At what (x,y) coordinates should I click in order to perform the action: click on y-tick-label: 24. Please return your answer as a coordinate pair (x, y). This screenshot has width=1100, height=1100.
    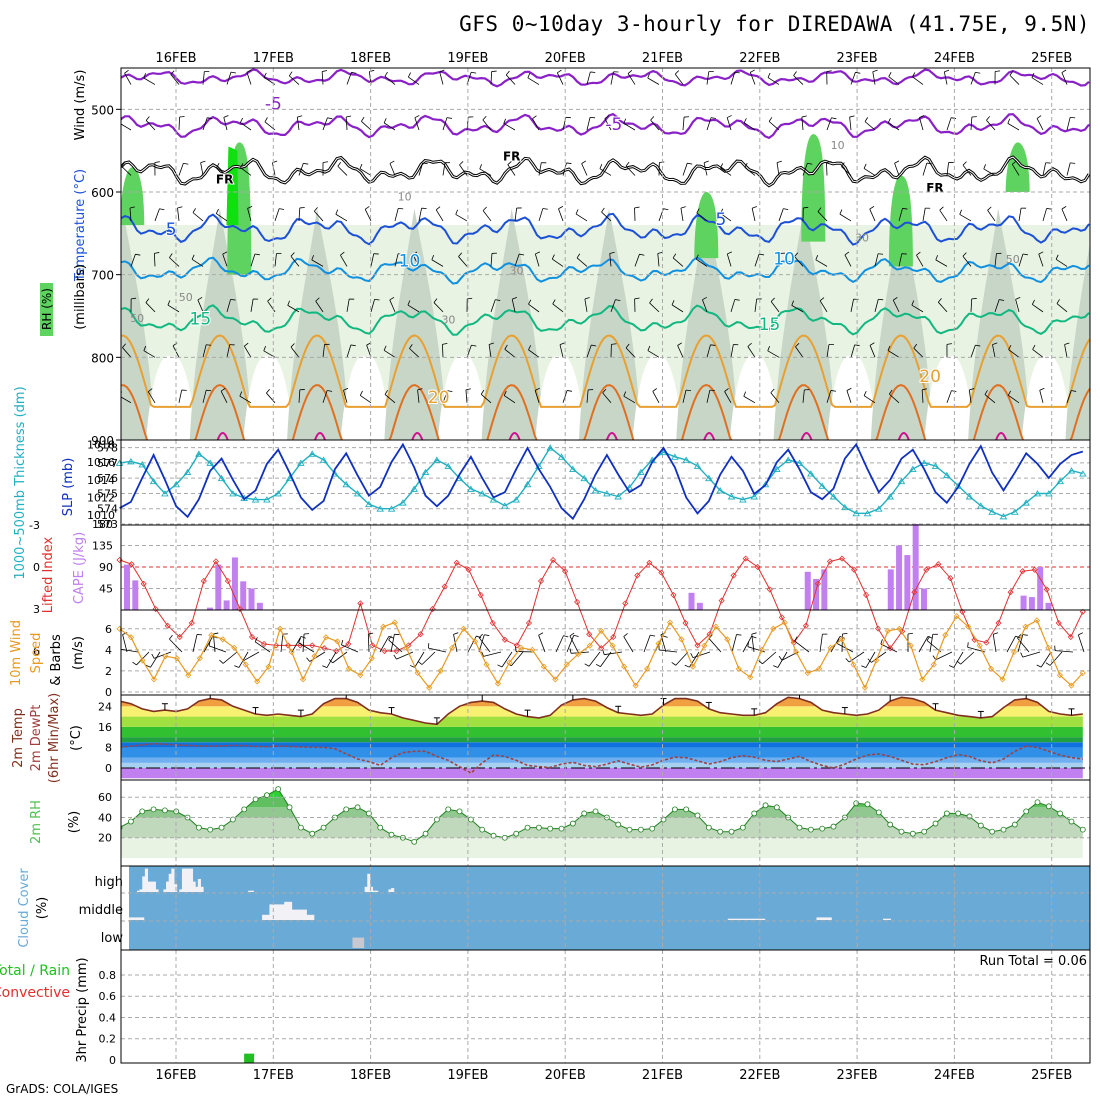
    Looking at the image, I should click on (105, 706).